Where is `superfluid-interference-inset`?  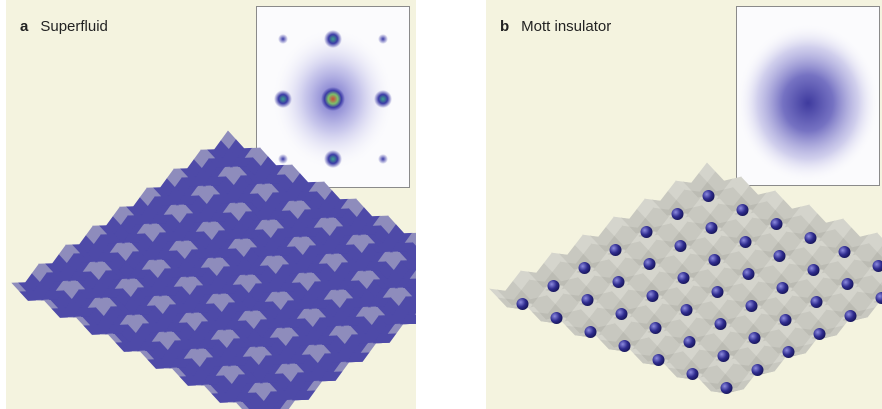
superfluid-interference-inset is located at coordinates (333, 97).